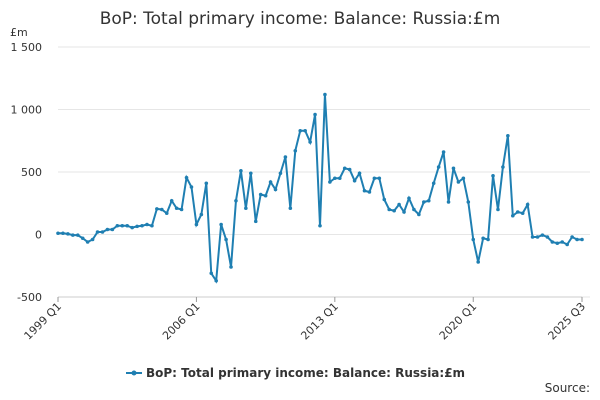 This screenshot has height=400, width=600. Describe the element at coordinates (27, 110) in the screenshot. I see `y-tick-label: 1 000` at that location.